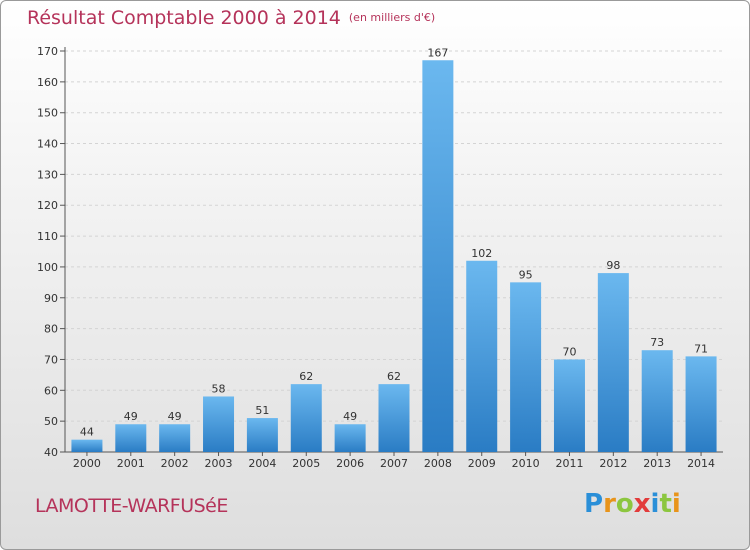  What do you see at coordinates (219, 388) in the screenshot?
I see `data-label-2003: 58` at bounding box center [219, 388].